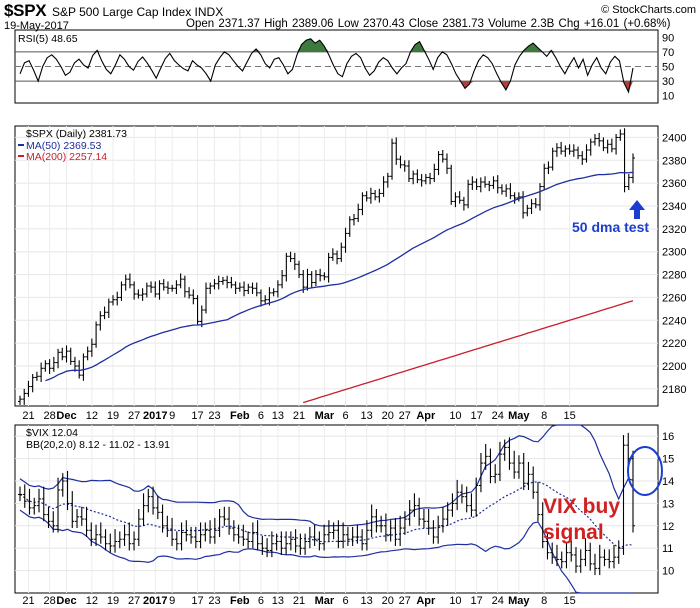  Describe the element at coordinates (668, 97) in the screenshot. I see `rsi-tick-label: 10` at that location.